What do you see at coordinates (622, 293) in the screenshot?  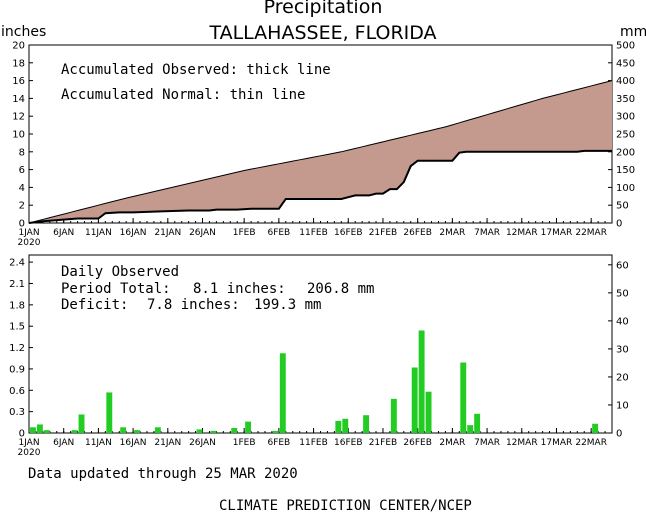 I see `daily-ytick-right-label: 50` at bounding box center [622, 293].